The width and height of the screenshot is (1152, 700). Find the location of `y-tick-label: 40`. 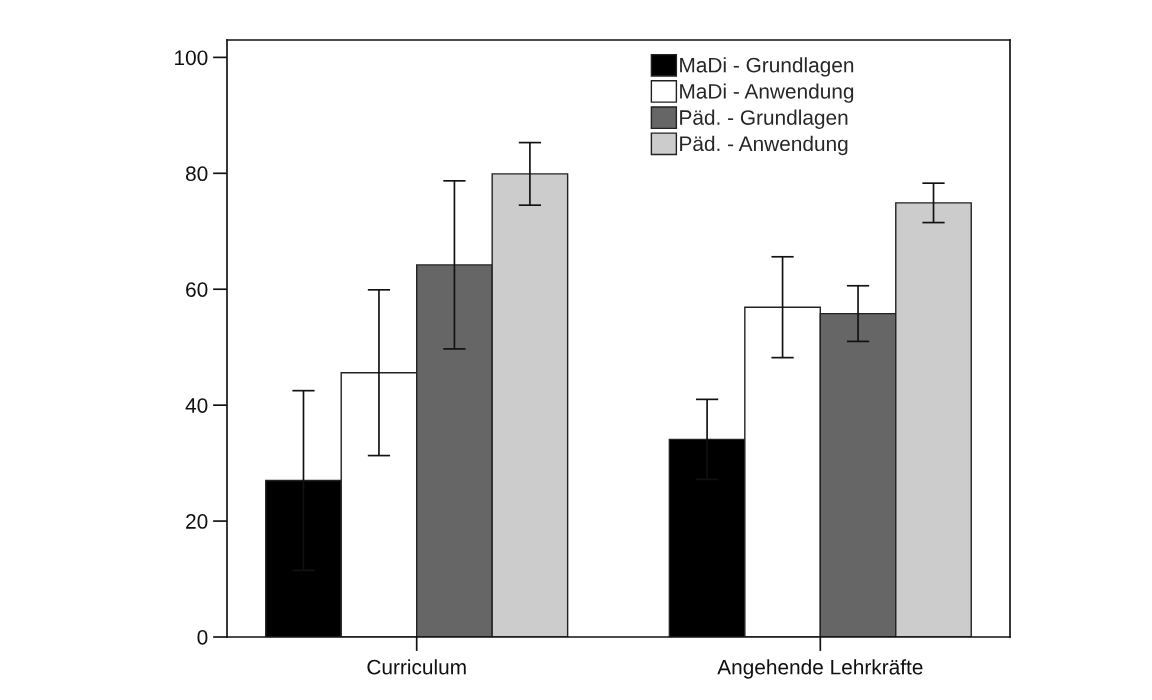

y-tick-label: 40 is located at coordinates (196, 405).